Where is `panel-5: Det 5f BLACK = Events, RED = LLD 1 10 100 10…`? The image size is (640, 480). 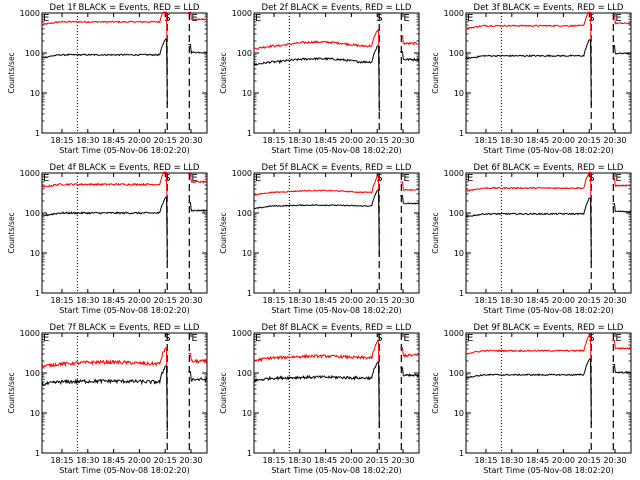
panel-5: Det 5f BLACK = Events, RED = LLD 1 10 100 10… is located at coordinates (319, 239).